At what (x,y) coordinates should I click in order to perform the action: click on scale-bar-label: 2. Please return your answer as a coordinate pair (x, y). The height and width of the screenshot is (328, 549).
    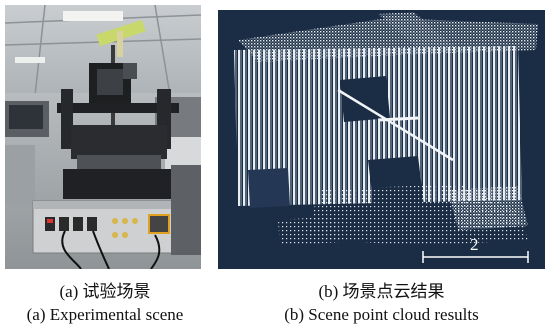
    Looking at the image, I should click on (474, 244).